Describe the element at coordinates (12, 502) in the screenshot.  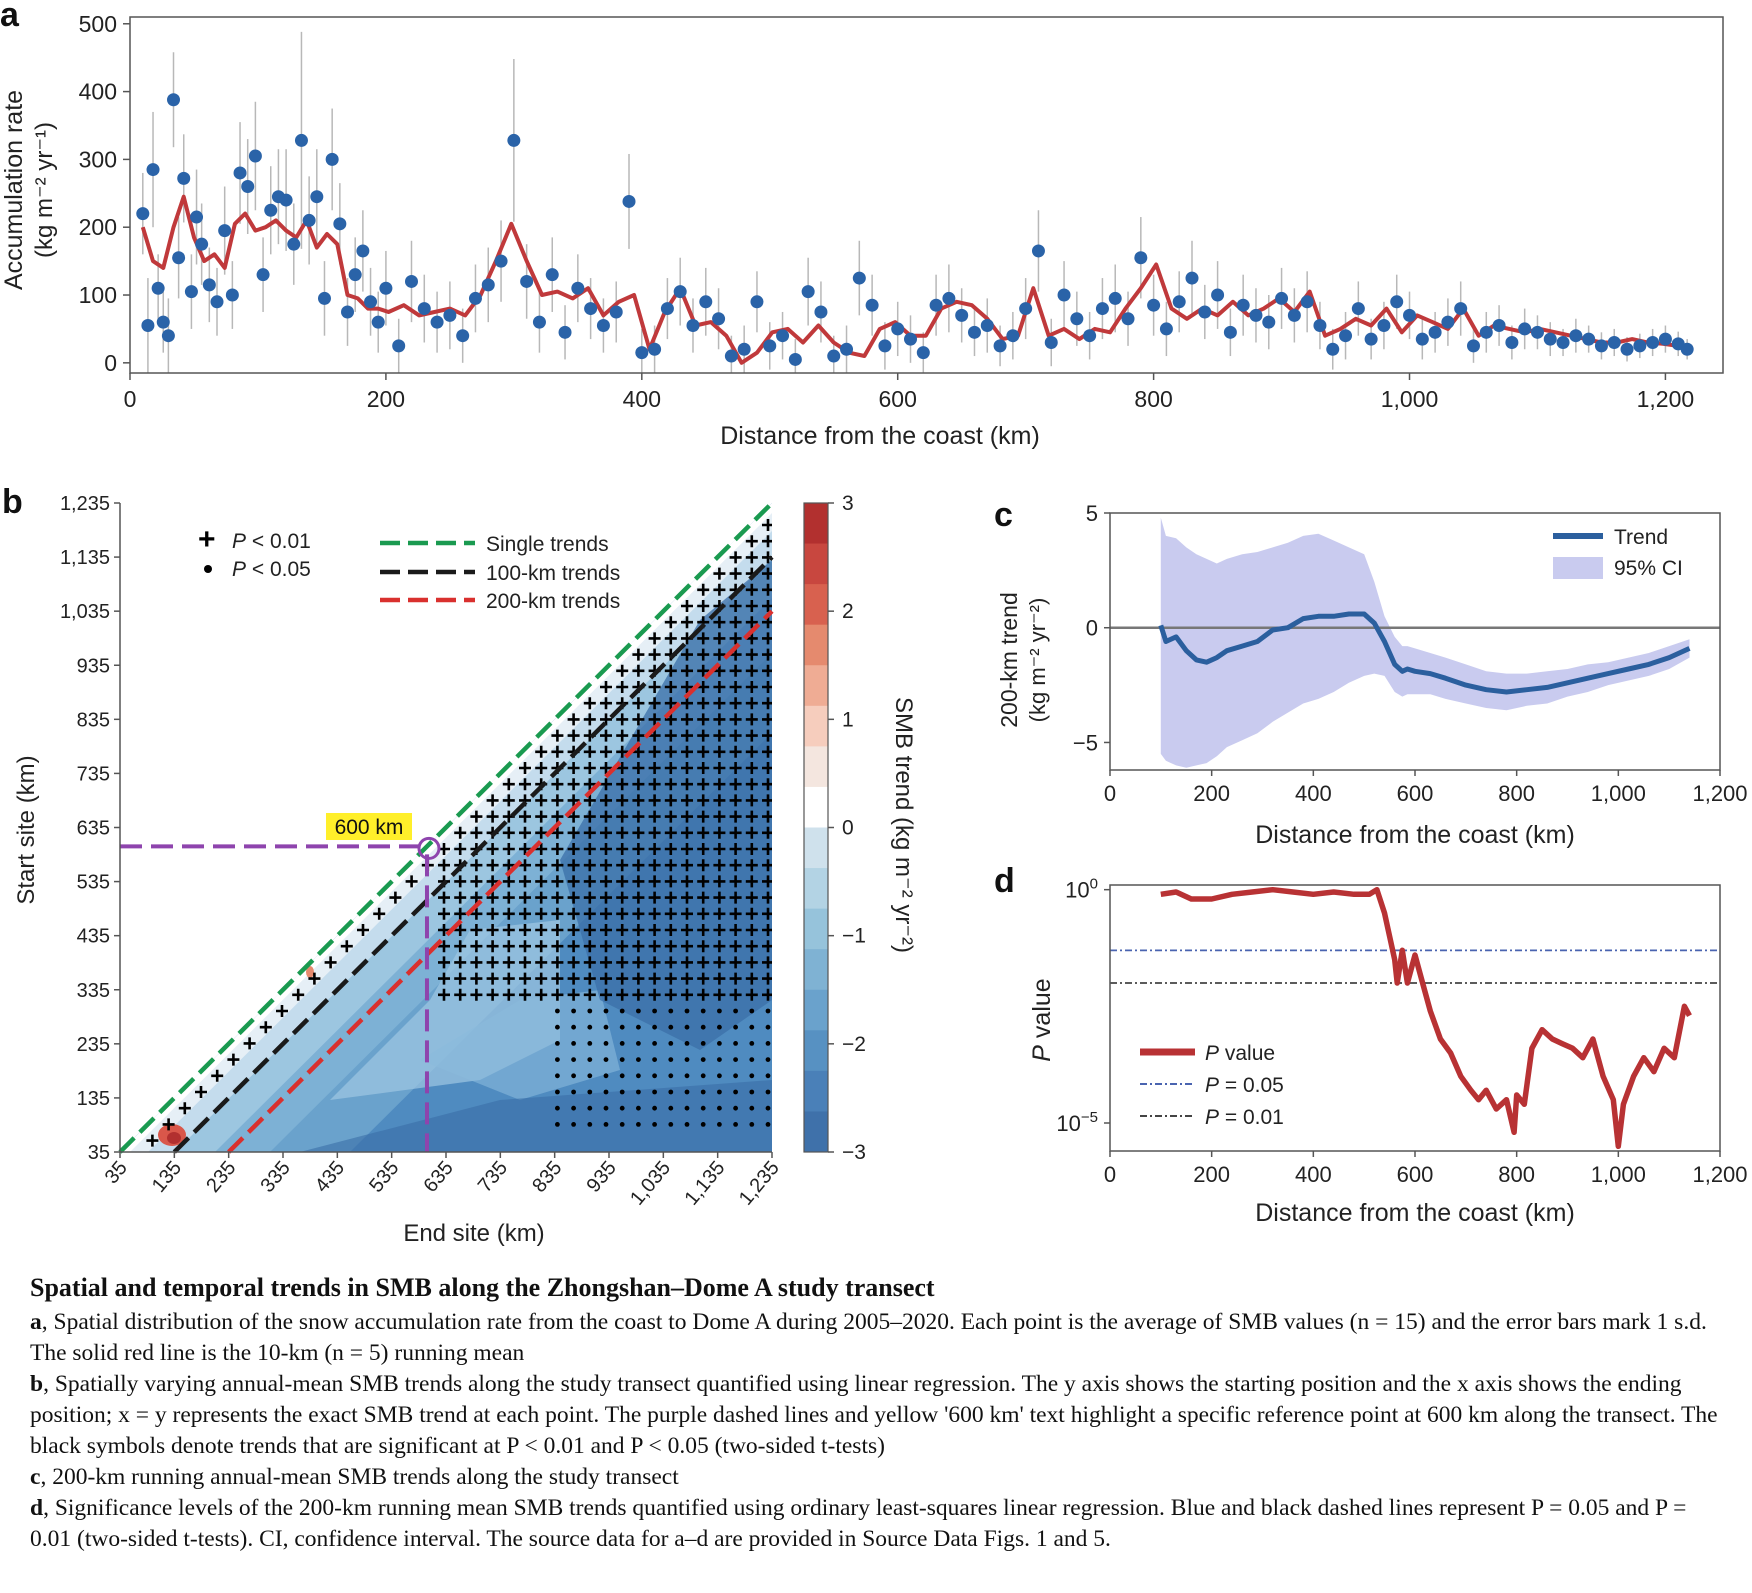
I see `panel-label-b: b` at that location.